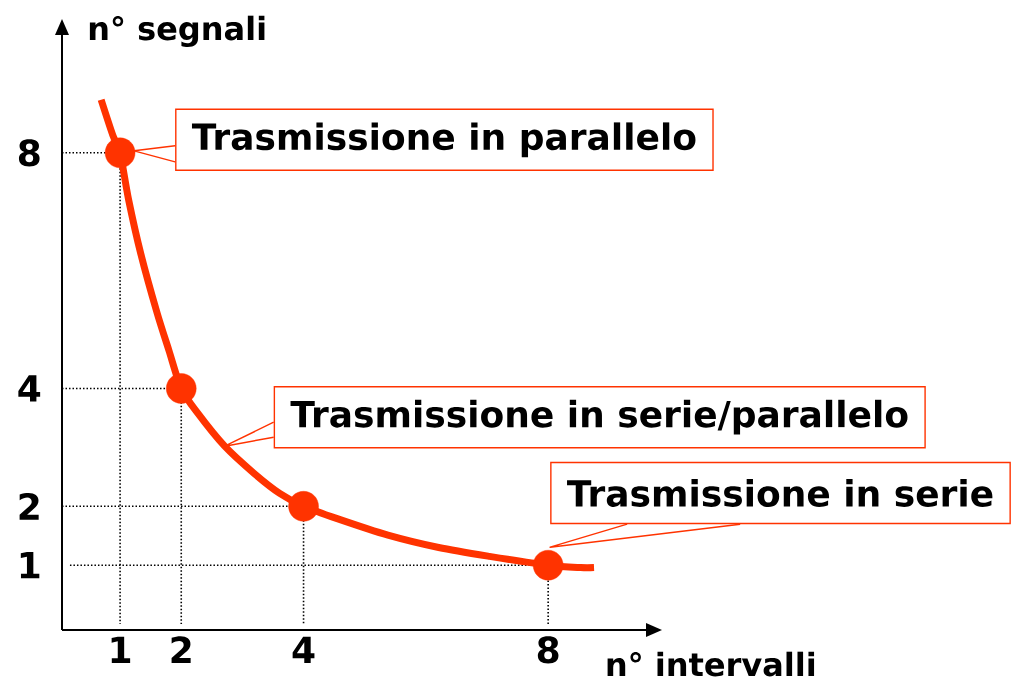  Describe the element at coordinates (29, 506) in the screenshot. I see `y-tick-label: 2` at that location.